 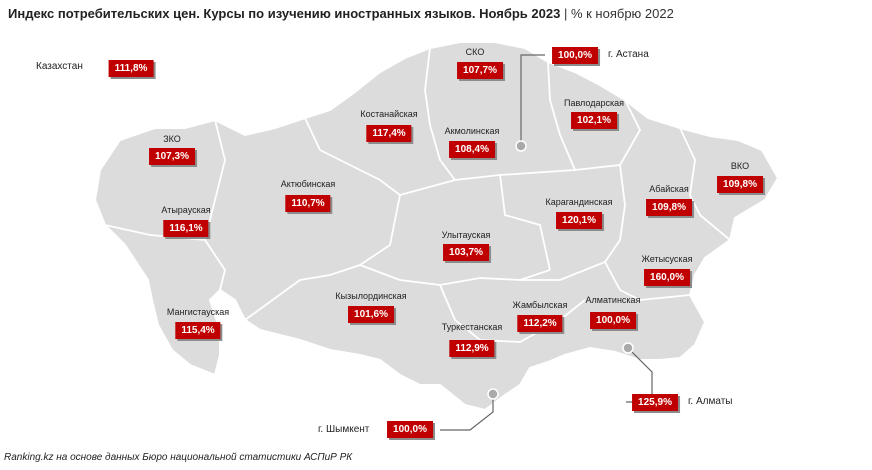 What do you see at coordinates (594, 103) in the screenshot?
I see `region-name: Павлодарская` at bounding box center [594, 103].